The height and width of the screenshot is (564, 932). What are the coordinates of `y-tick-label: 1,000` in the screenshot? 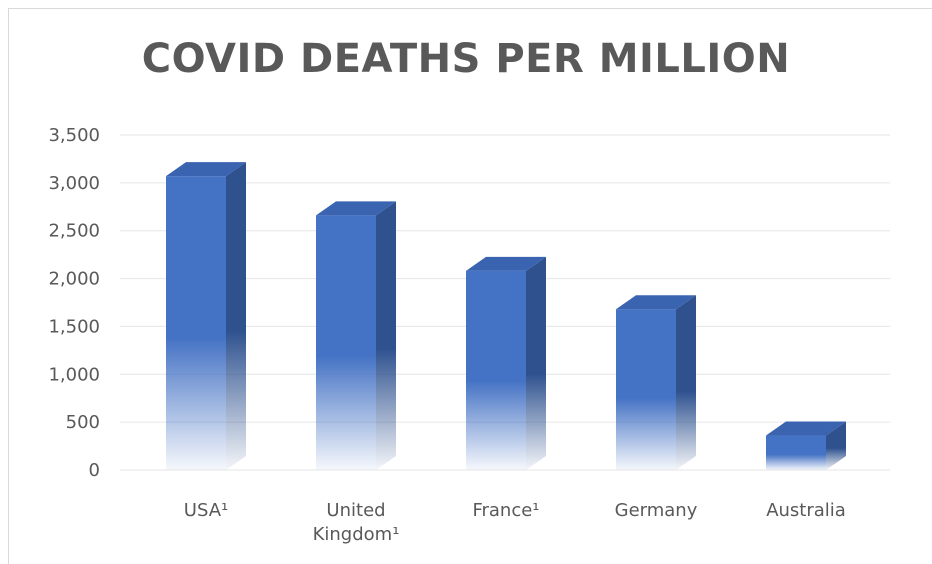 It's located at (74, 374).